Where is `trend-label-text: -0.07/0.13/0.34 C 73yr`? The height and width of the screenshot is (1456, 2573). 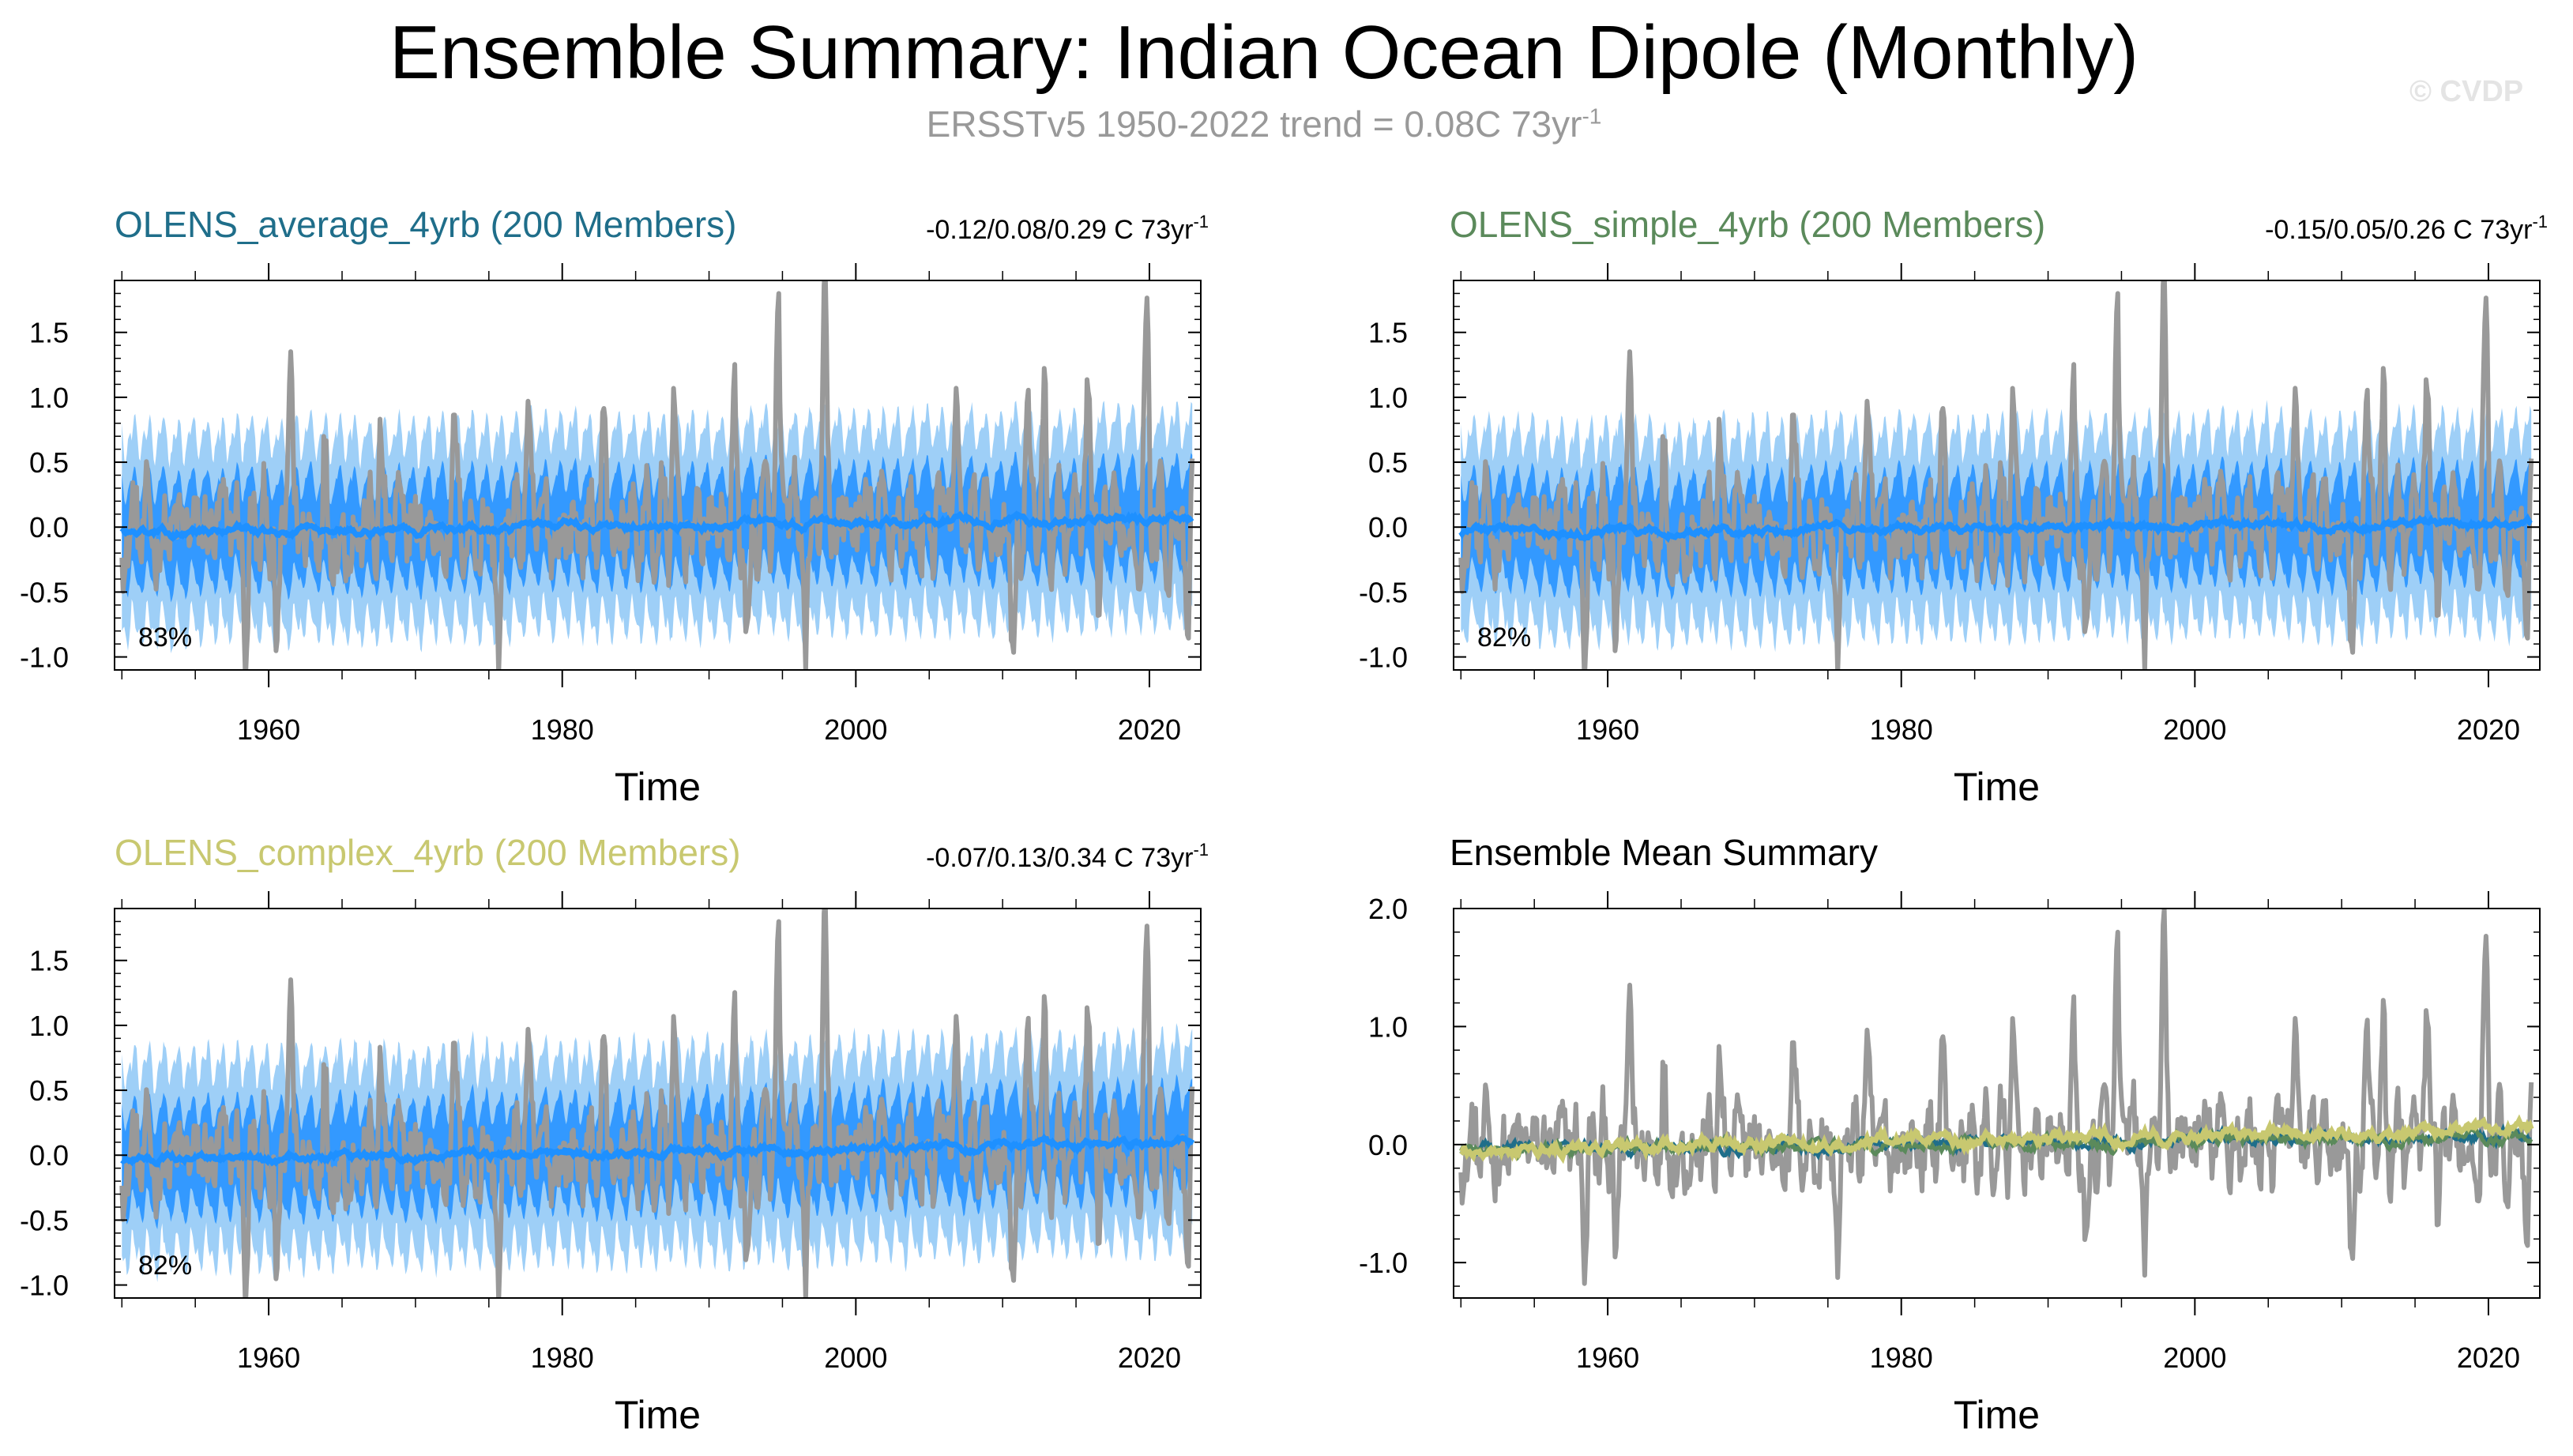 trend-label-text: -0.07/0.13/0.34 C 73yr is located at coordinates (1059, 858).